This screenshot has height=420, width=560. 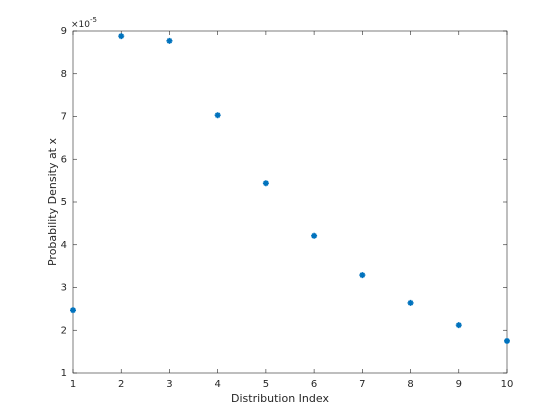 What do you see at coordinates (314, 384) in the screenshot?
I see `x-tick-label: 6` at bounding box center [314, 384].